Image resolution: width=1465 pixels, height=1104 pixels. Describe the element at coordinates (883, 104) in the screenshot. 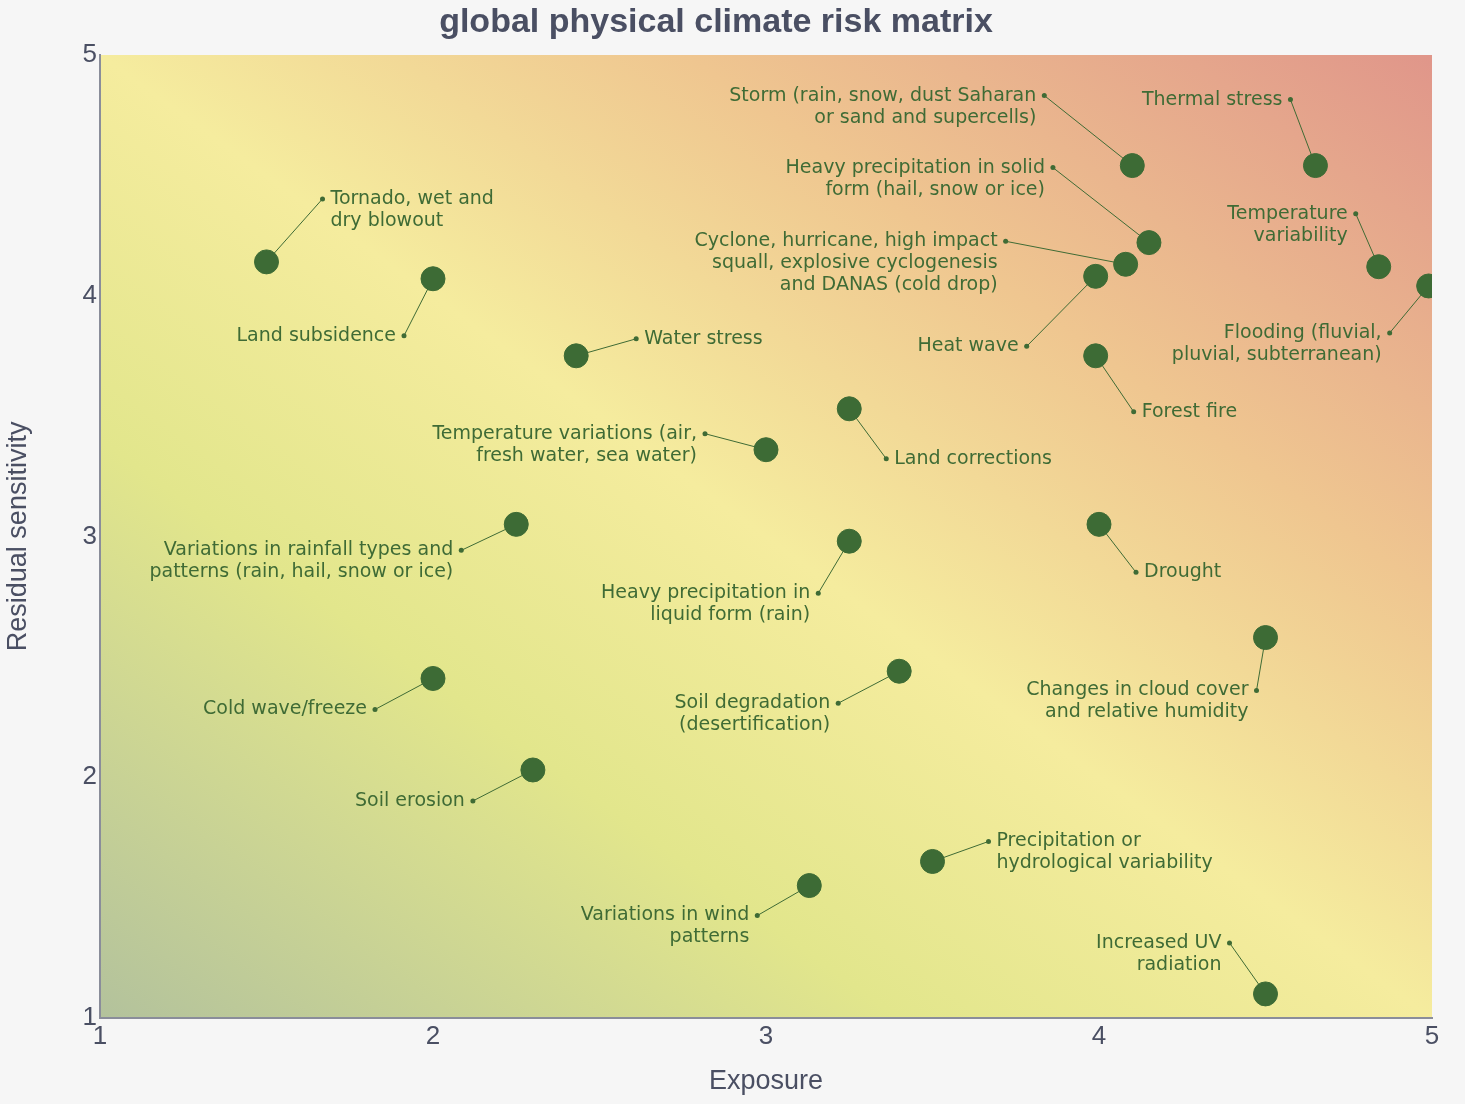

I see `annotation: Storm (rain, snow, dust Saharan or sand and supercells)` at that location.